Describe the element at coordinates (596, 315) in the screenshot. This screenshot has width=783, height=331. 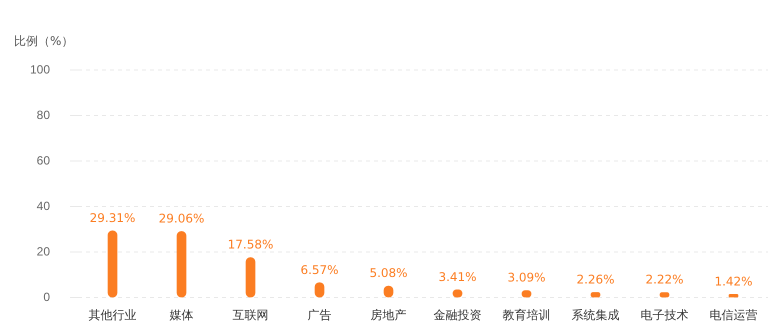
I see `x-tick-label: 系统集成` at that location.